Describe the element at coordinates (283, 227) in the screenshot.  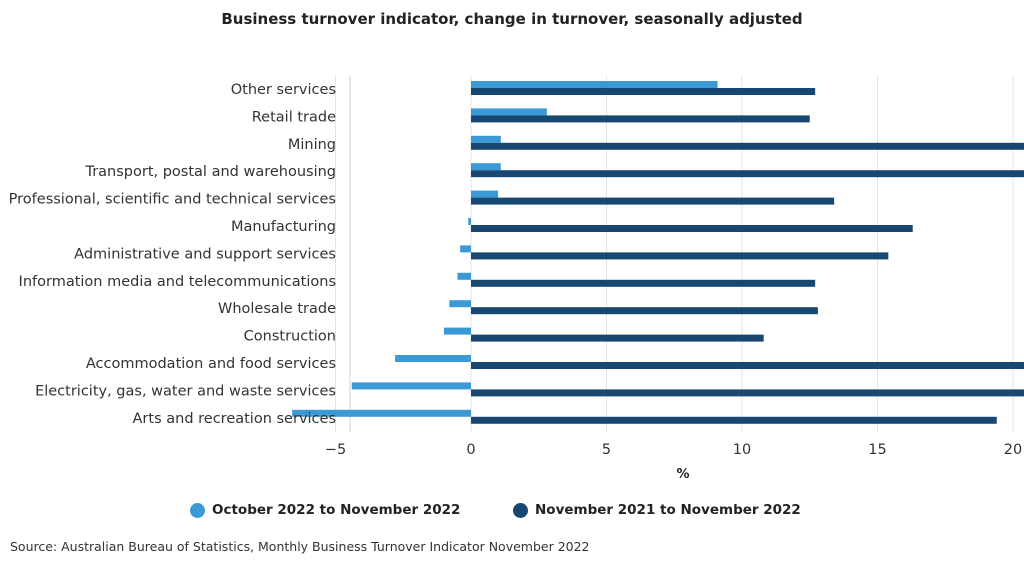
I see `category-label: Manufacturing` at that location.